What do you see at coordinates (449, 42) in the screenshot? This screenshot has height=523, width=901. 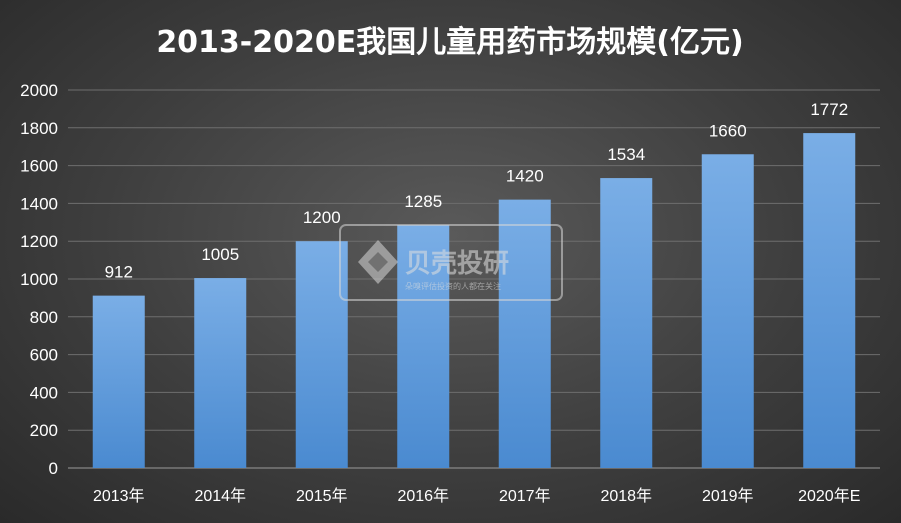 I see `chart-title: 2013-2020E我国儿童用药市场规模(亿元)` at bounding box center [449, 42].